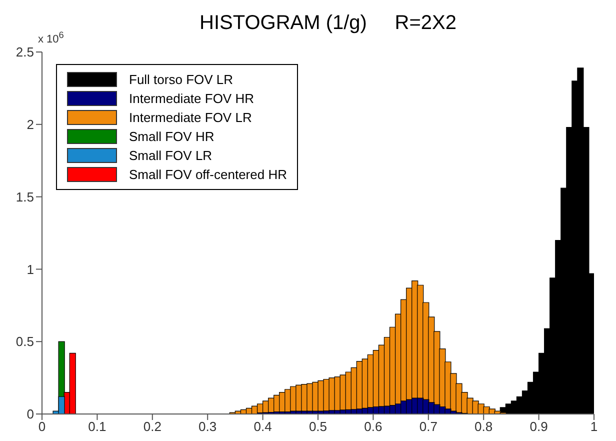  Describe the element at coordinates (263, 426) in the screenshot. I see `x-tick-label: 0.4` at that location.